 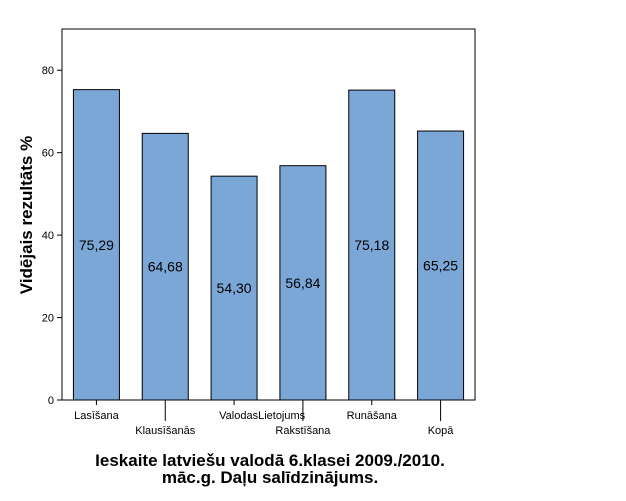 What do you see at coordinates (165, 267) in the screenshot?
I see `bar-value-label: 64,68` at bounding box center [165, 267].